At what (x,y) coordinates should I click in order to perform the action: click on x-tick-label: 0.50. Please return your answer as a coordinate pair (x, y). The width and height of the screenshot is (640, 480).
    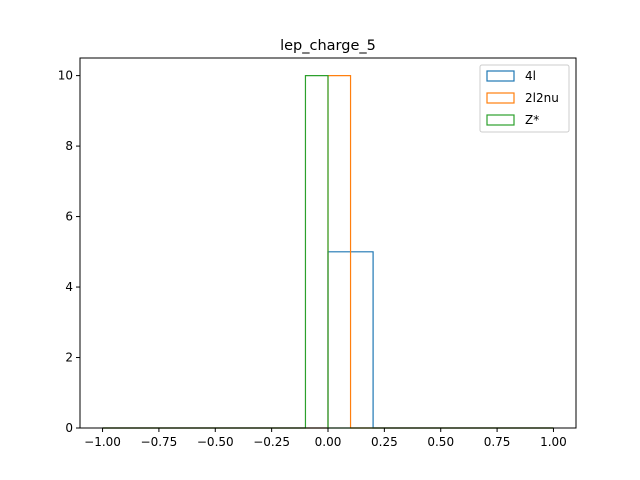
    Looking at the image, I should click on (440, 442).